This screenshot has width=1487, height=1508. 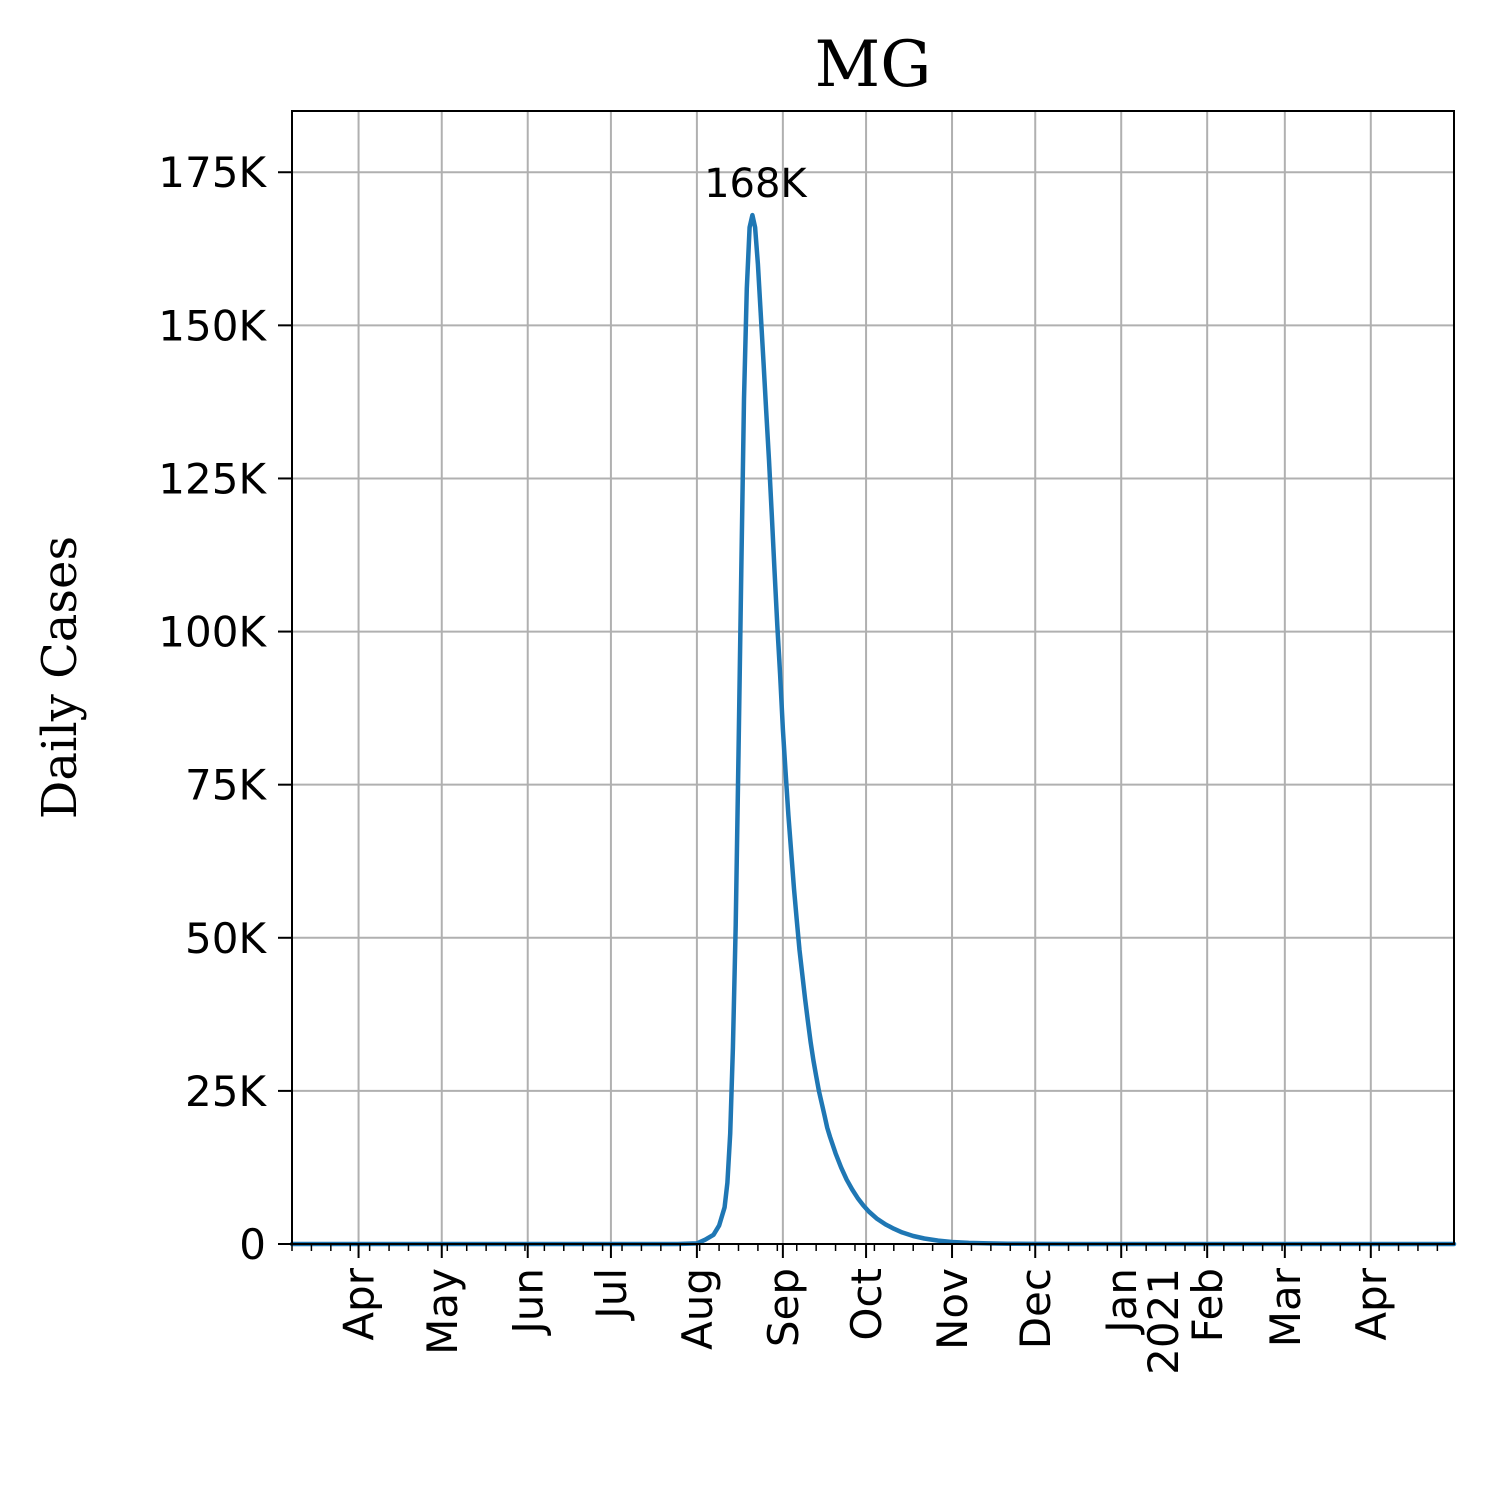 I want to click on x-tick-label: Dec, so click(x=1035, y=1308).